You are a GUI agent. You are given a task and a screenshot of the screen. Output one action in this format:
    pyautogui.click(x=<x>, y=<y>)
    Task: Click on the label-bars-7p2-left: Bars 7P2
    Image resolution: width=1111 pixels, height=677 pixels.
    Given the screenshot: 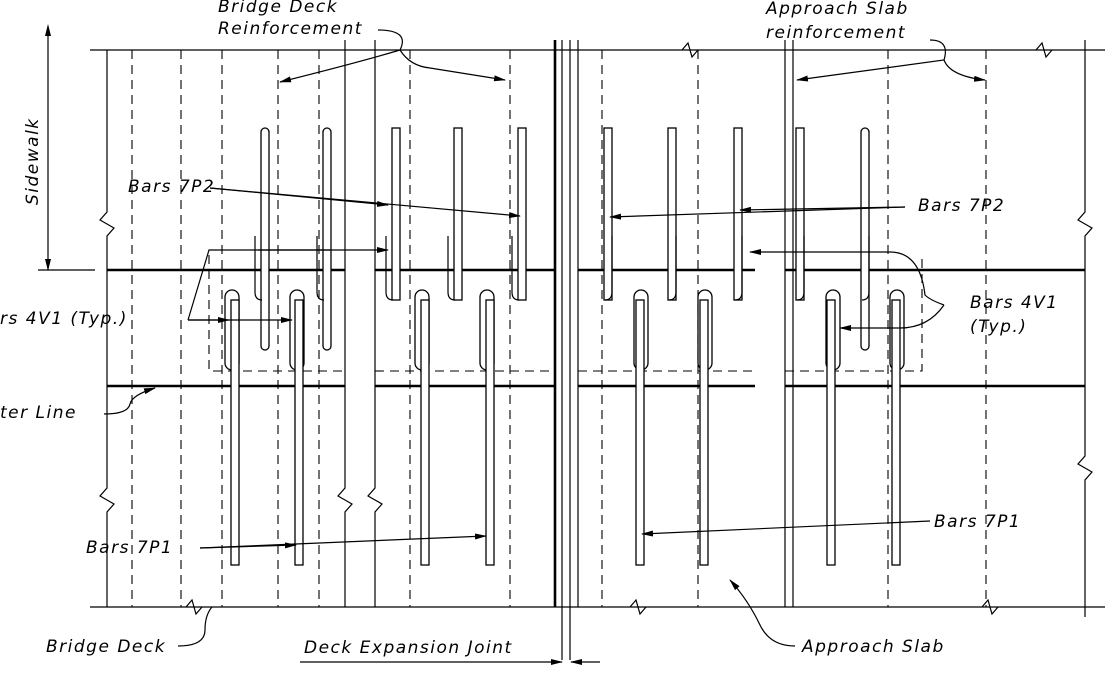 What is the action you would take?
    pyautogui.click(x=171, y=187)
    